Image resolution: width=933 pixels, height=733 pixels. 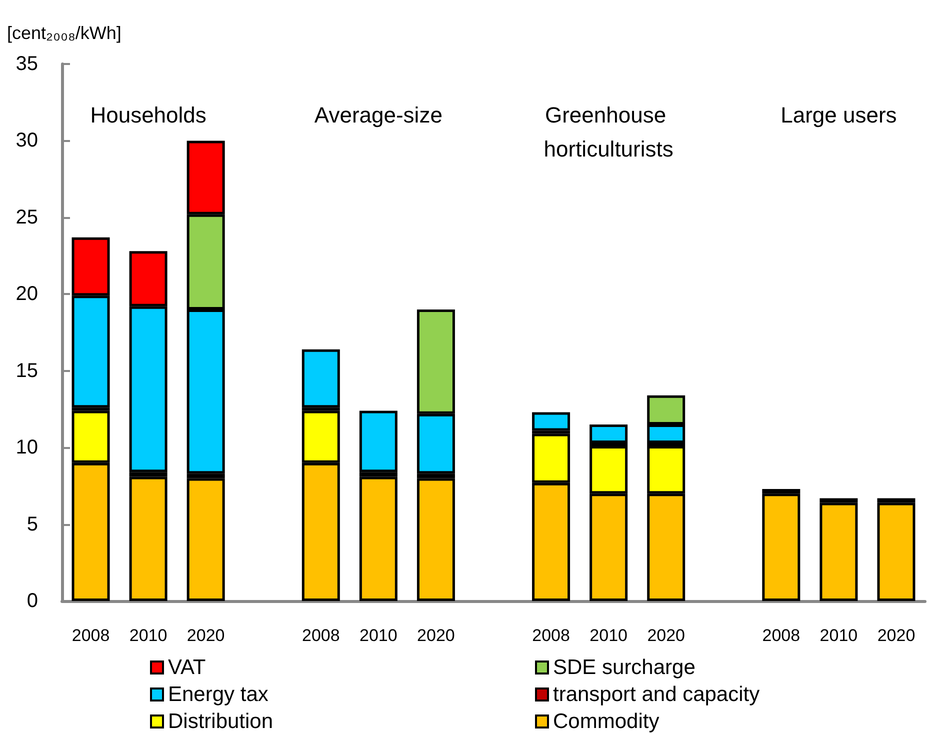 I want to click on legend-label: Energy tax, so click(x=218, y=694).